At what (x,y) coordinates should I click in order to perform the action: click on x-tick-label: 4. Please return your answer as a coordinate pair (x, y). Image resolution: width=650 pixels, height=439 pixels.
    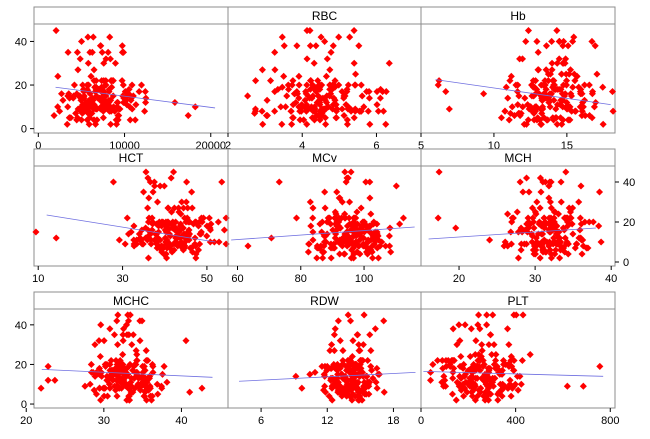
    Looking at the image, I should click on (302, 146).